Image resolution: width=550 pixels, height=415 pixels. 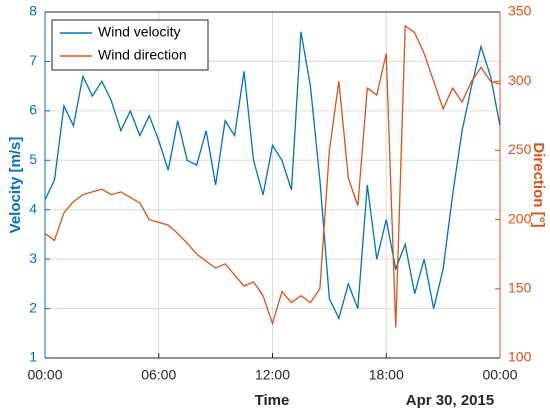 What do you see at coordinates (520, 218) in the screenshot?
I see `y2-tick-label: 200` at bounding box center [520, 218].